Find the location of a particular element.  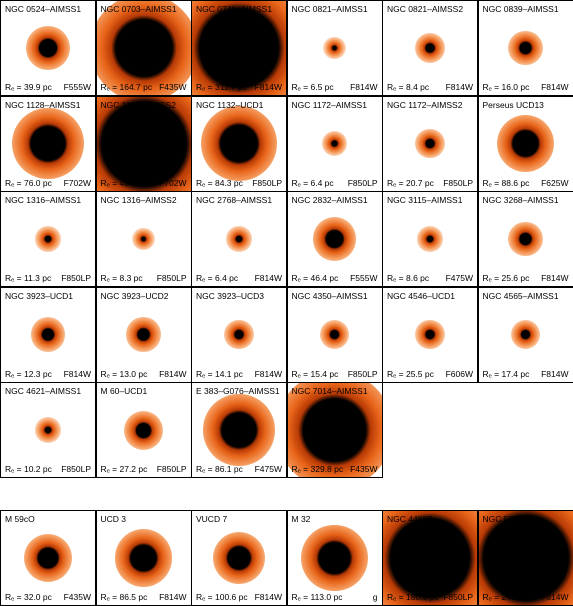

image-panel: NGC 1316–AIMSS1 Rₑ = 11.3 pc F850LP is located at coordinates (48, 239).